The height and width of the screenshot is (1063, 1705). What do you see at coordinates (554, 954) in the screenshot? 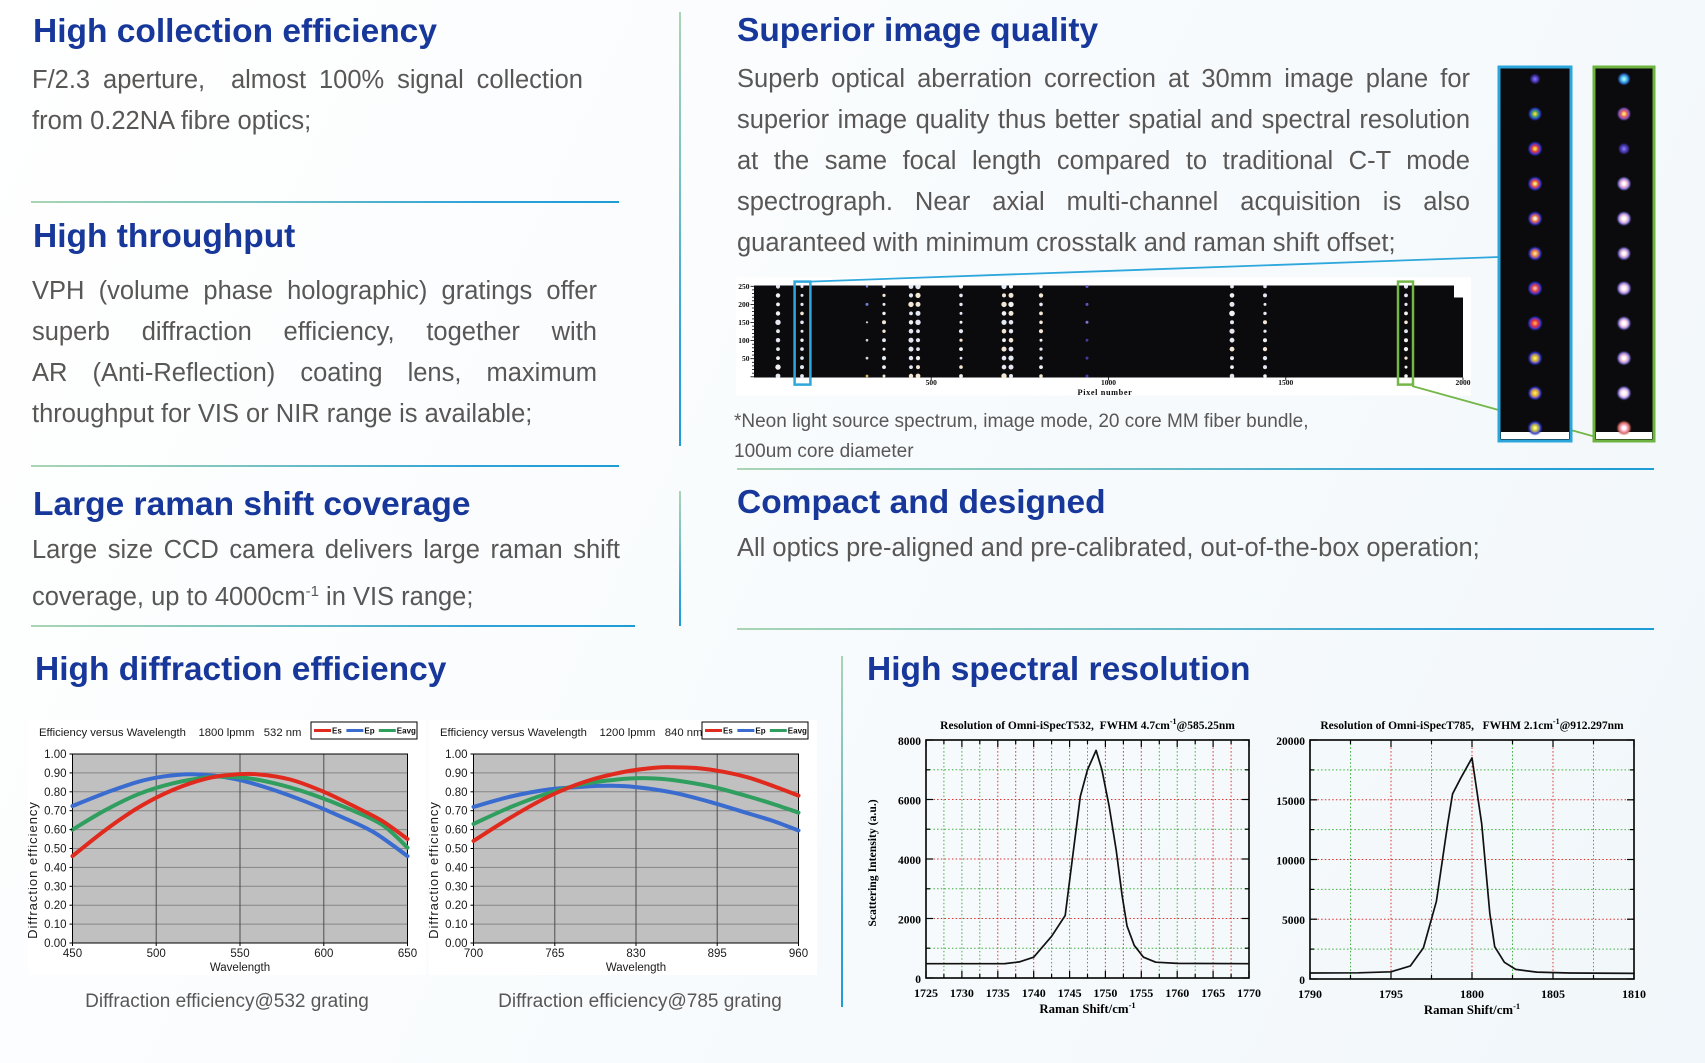
I see `svg-text: 765` at bounding box center [554, 954].